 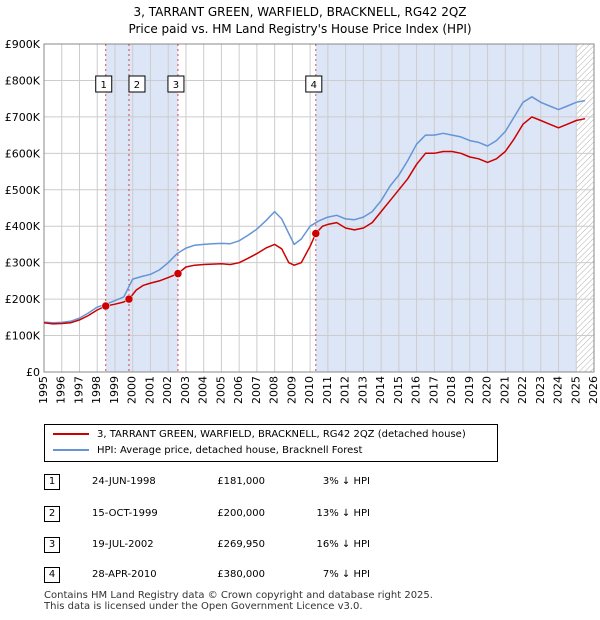 I want to click on transaction-badge: 3, so click(x=52, y=545).